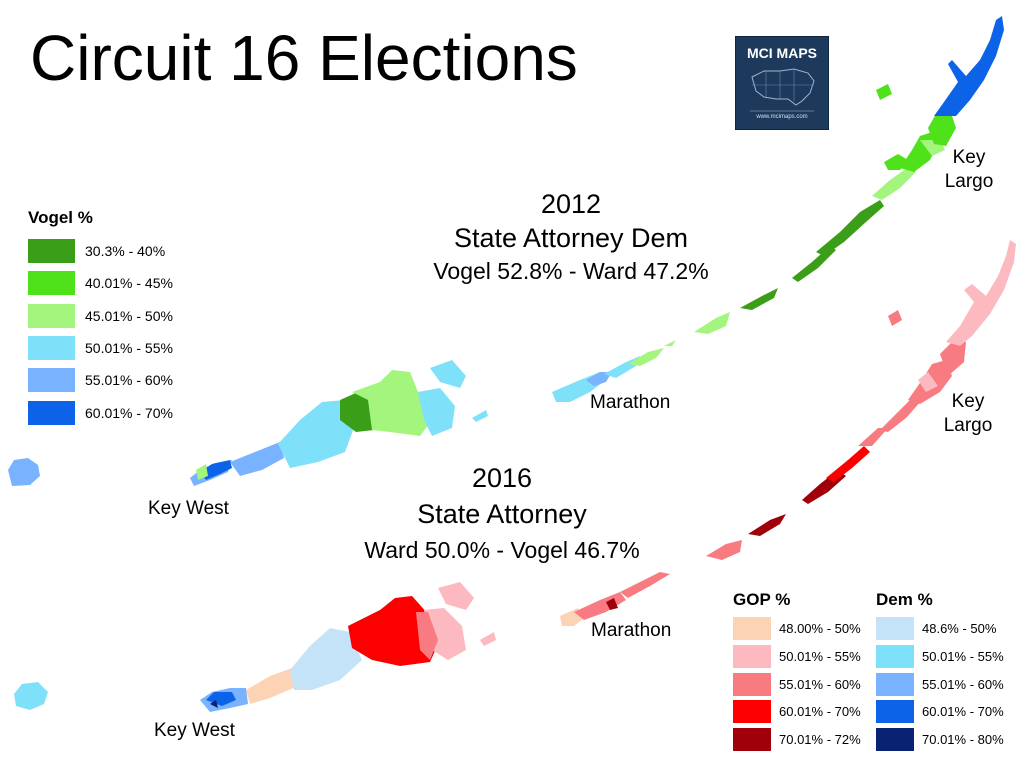 The height and width of the screenshot is (760, 1024). What do you see at coordinates (959, 628) in the screenshot?
I see `legend-dem-label: 48.6% - 50%` at bounding box center [959, 628].